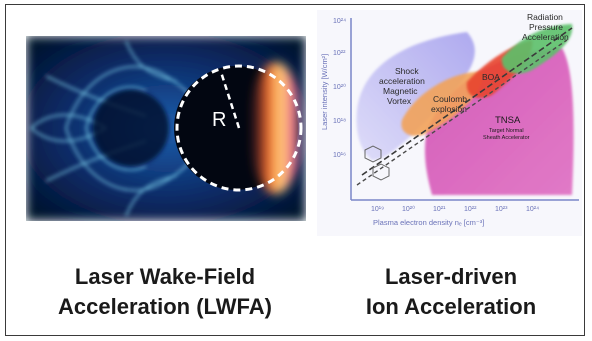 The height and width of the screenshot is (341, 592). What do you see at coordinates (451, 306) in the screenshot?
I see `ion-caption-line2: Ion Acceleration` at bounding box center [451, 306].